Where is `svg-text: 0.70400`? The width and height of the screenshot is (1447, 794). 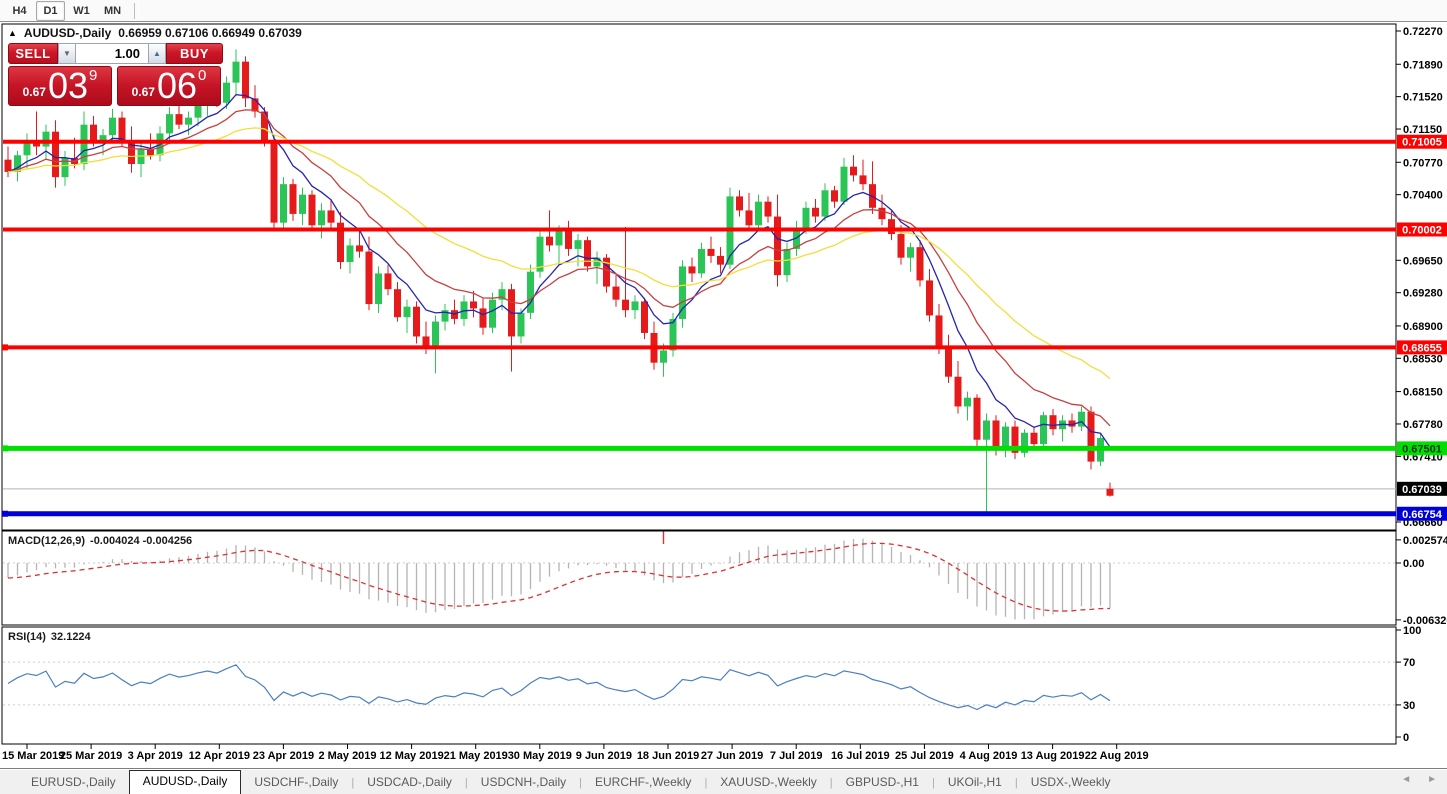 svg-text: 0.70400 is located at coordinates (1423, 196).